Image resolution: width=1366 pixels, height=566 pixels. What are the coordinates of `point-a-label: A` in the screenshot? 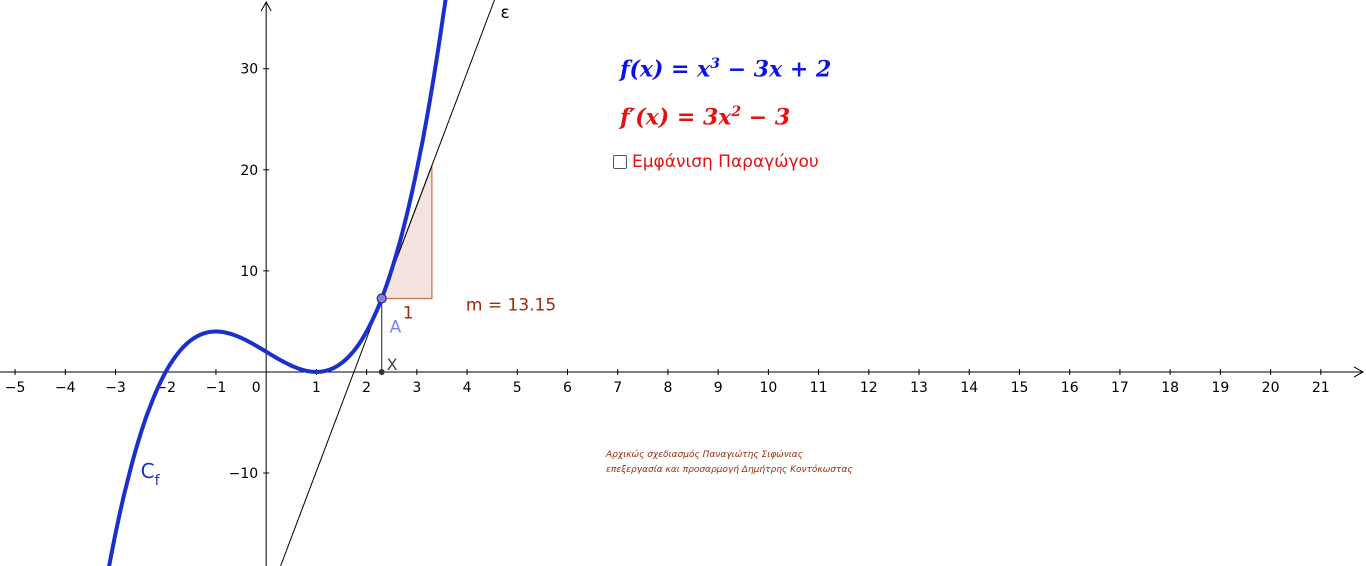 It's located at (396, 327).